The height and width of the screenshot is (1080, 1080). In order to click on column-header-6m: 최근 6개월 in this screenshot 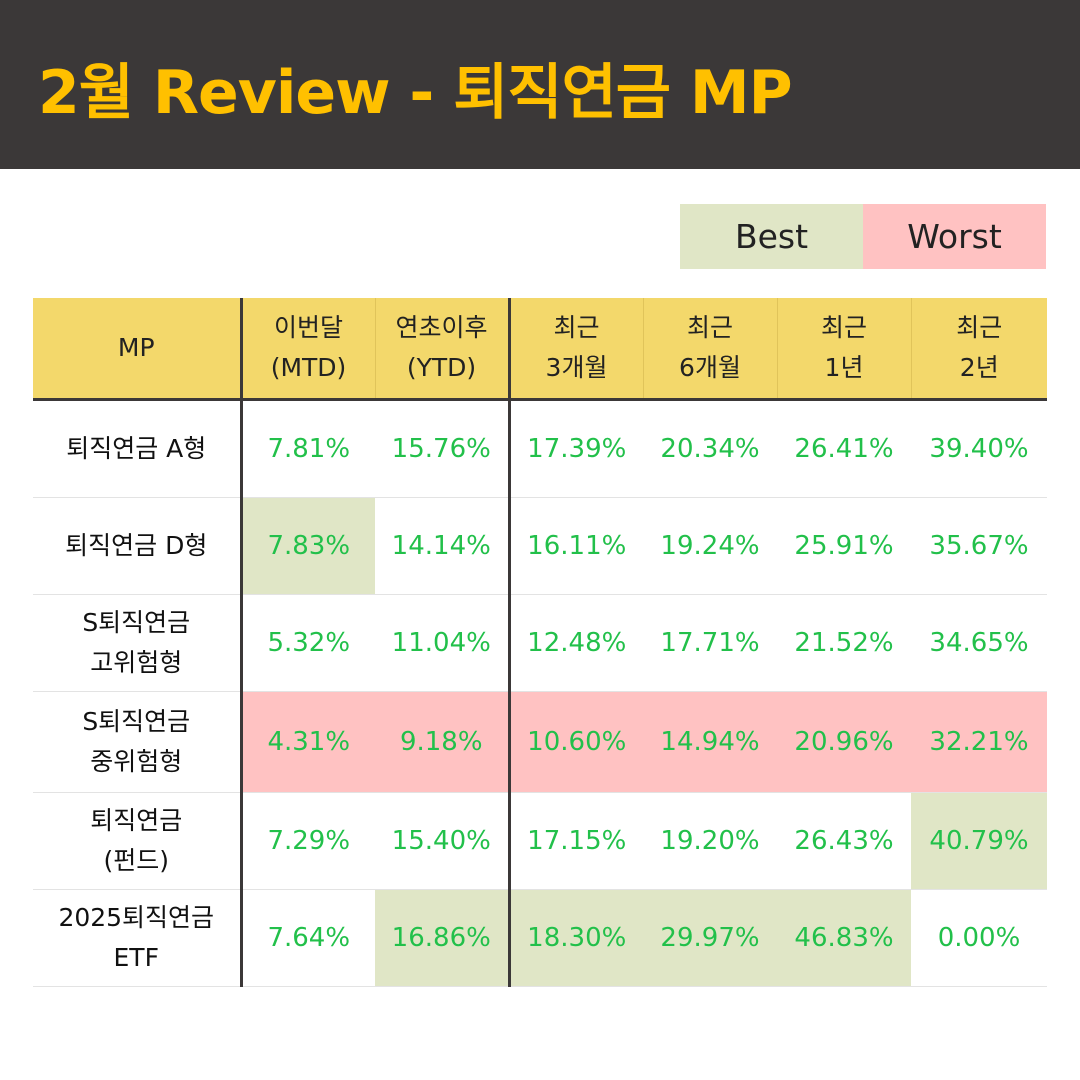, I will do `click(709, 349)`.